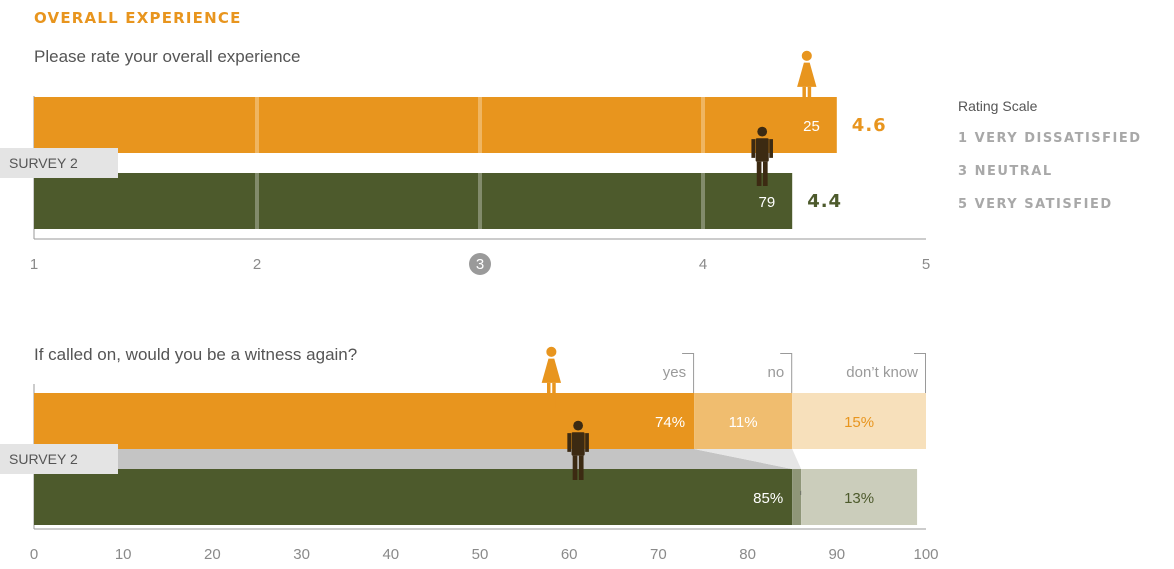  I want to click on chart2-value-label-2-3: 13%, so click(859, 498).